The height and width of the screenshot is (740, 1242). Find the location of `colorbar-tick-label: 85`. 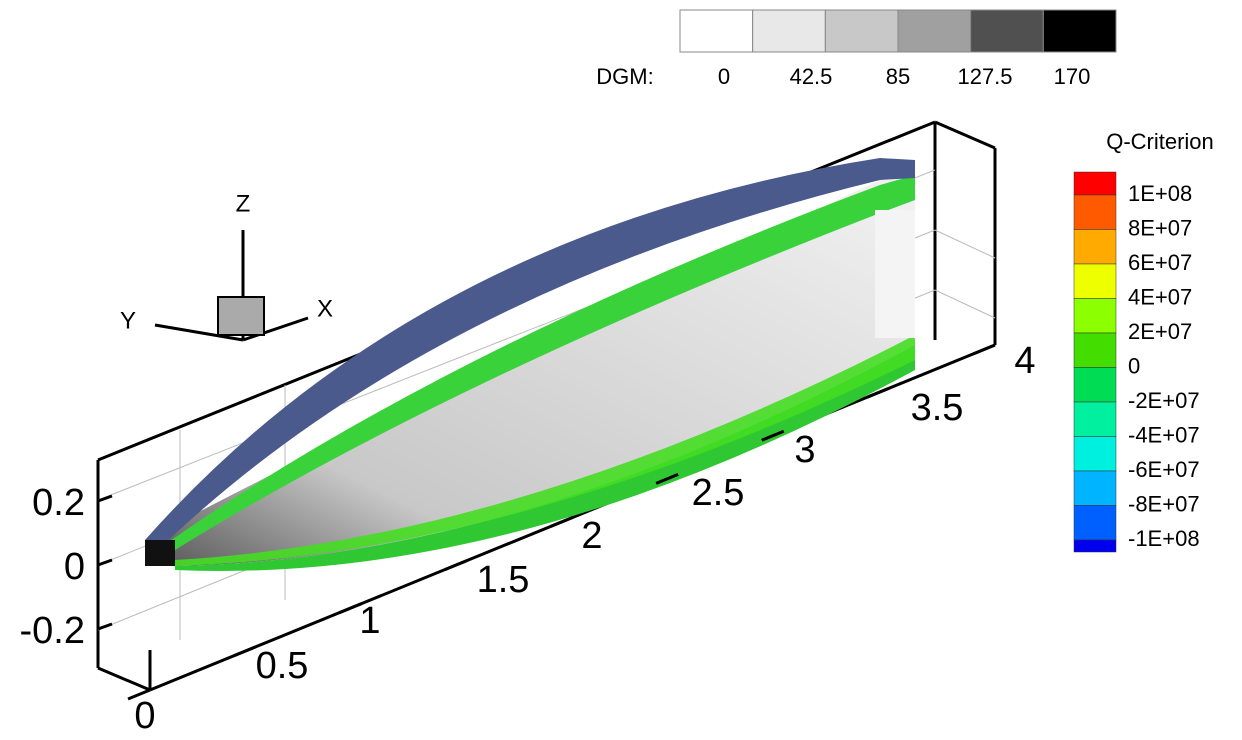

colorbar-tick-label: 85 is located at coordinates (898, 76).